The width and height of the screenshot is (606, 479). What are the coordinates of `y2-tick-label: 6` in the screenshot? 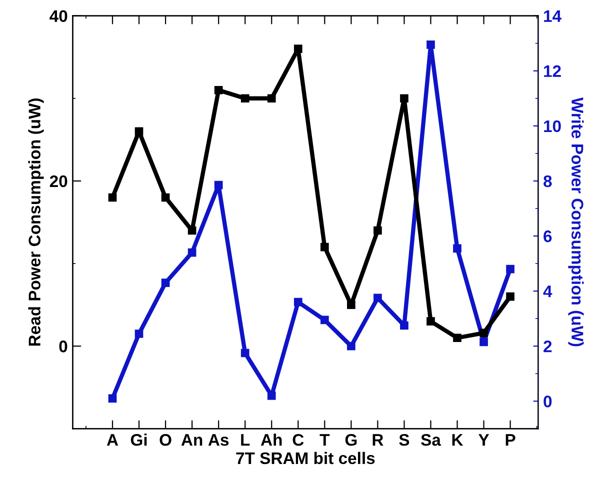 It's located at (548, 236).